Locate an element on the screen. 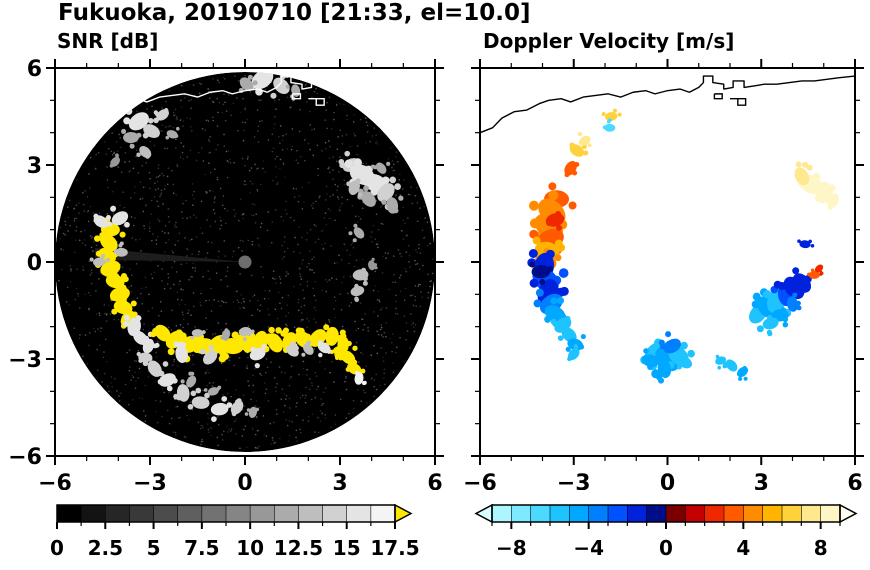 The height and width of the screenshot is (570, 870). svg-text: 10 is located at coordinates (250, 548).